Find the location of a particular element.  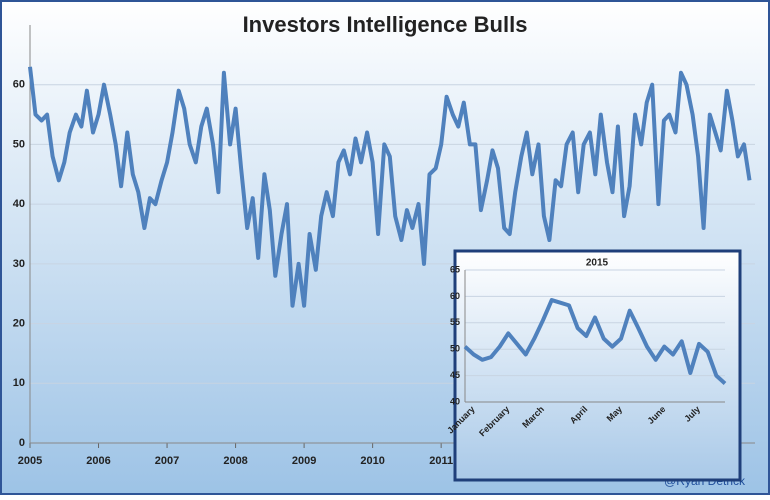

chart-title: Investors Intelligence Bulls is located at coordinates (385, 24).